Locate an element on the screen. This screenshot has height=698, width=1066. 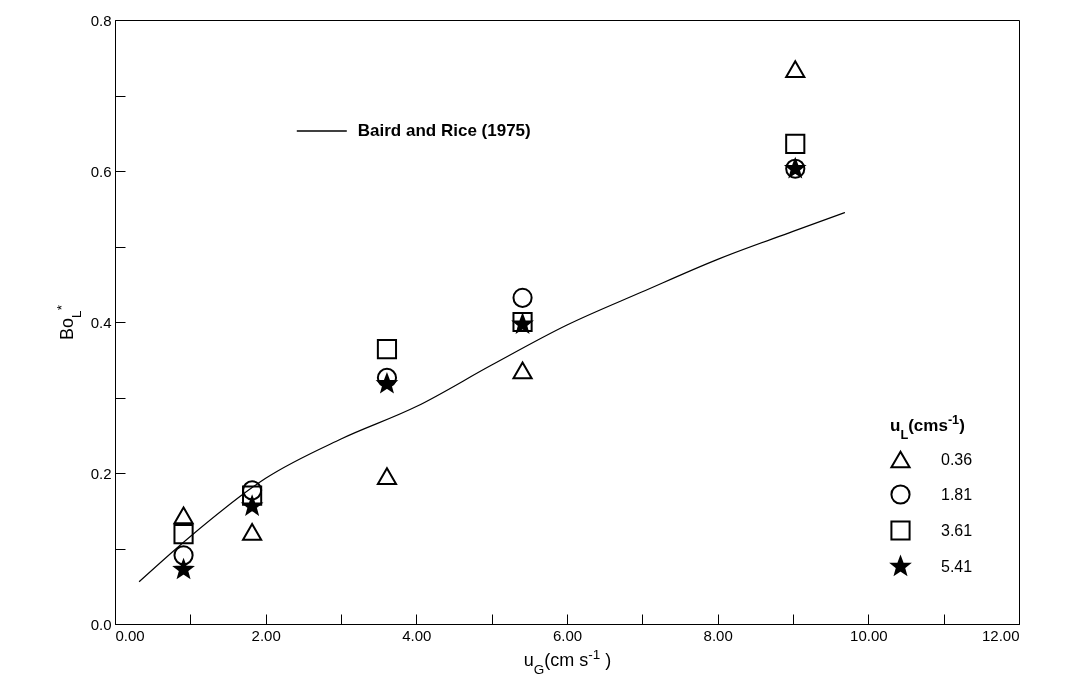
x-tick-label: 4.00 is located at coordinates (417, 635).